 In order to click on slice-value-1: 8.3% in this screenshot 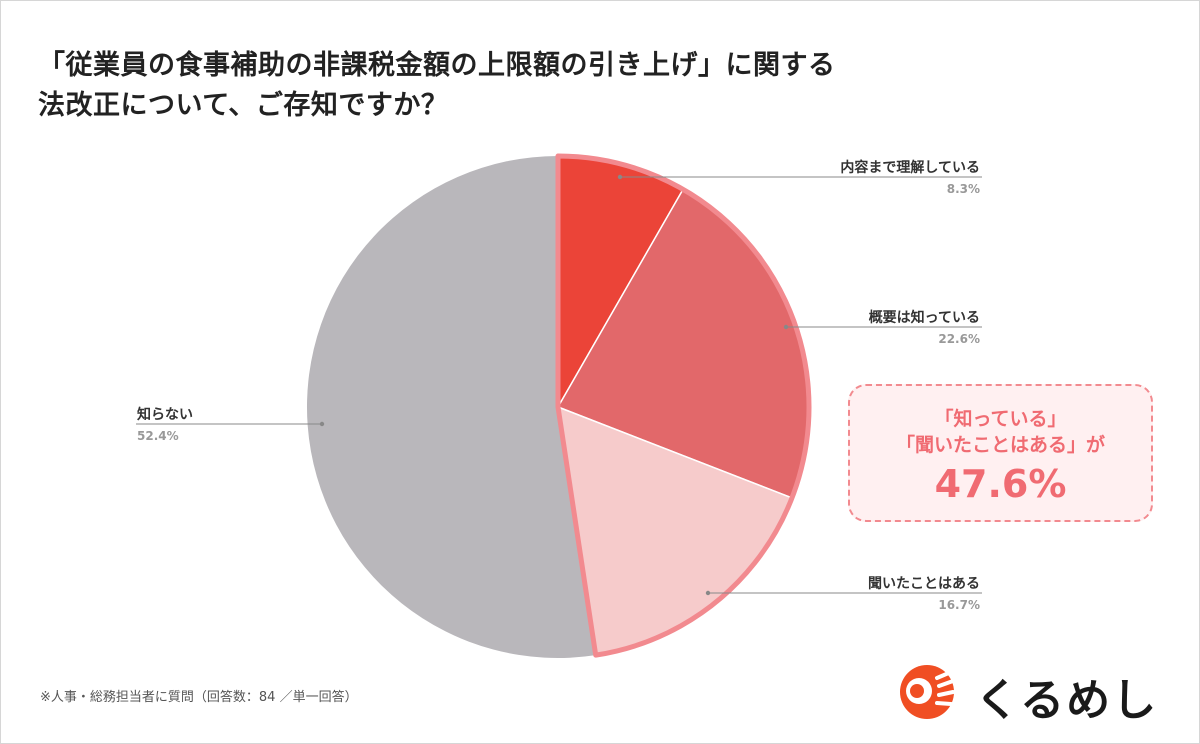, I will do `click(963, 189)`.